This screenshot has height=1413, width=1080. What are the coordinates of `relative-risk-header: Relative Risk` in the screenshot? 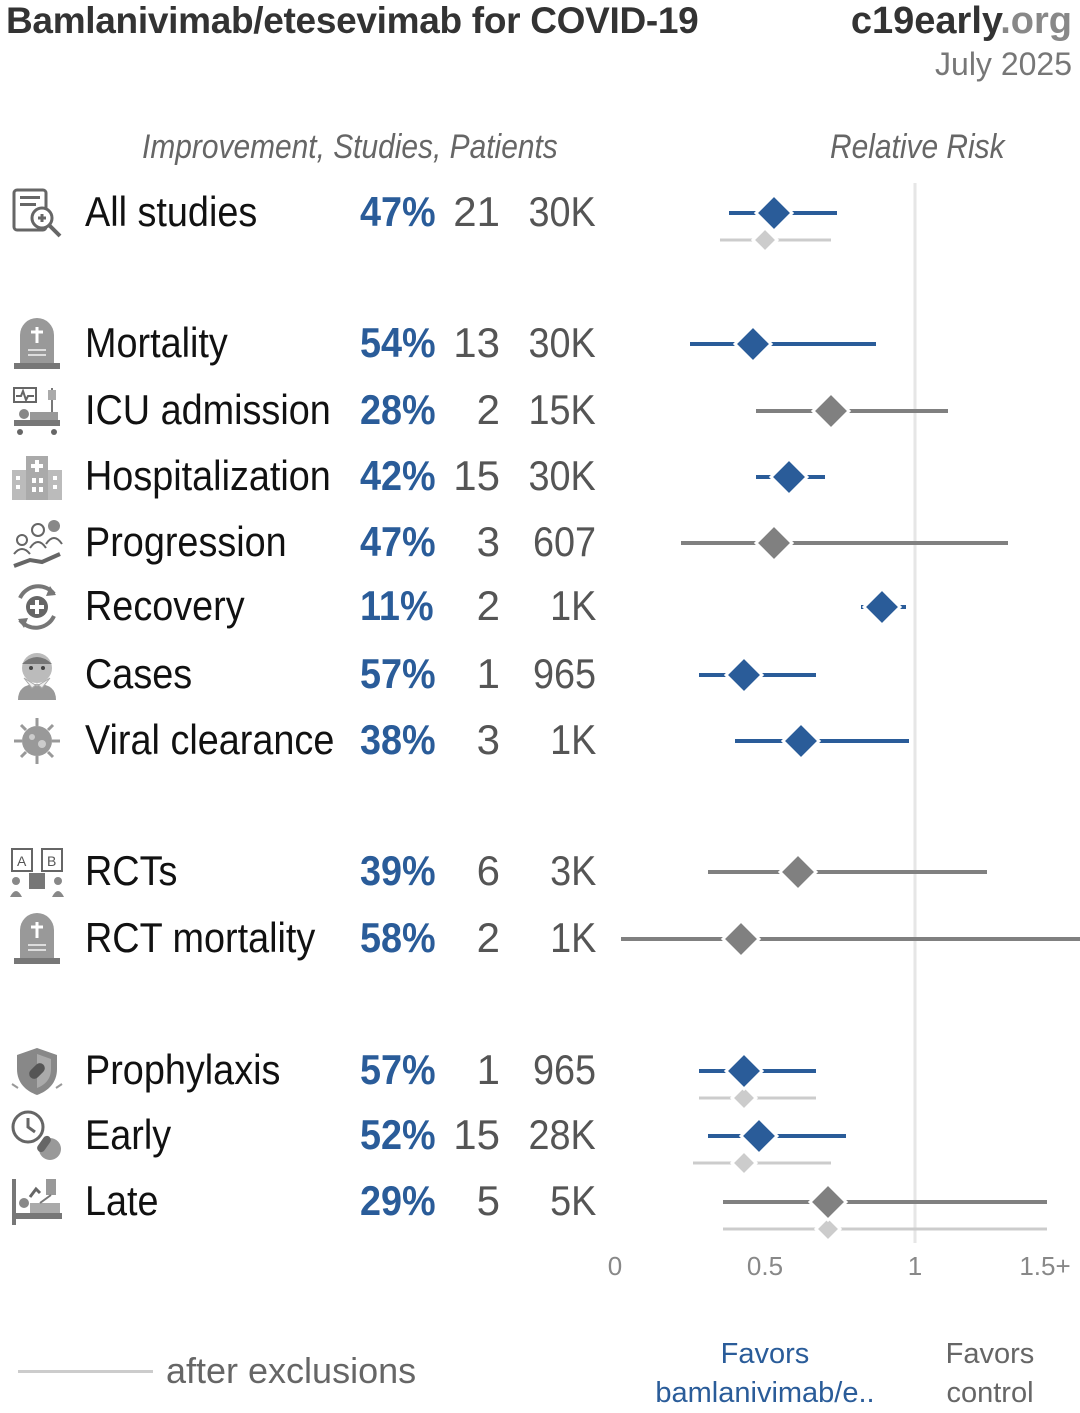 It's located at (917, 147).